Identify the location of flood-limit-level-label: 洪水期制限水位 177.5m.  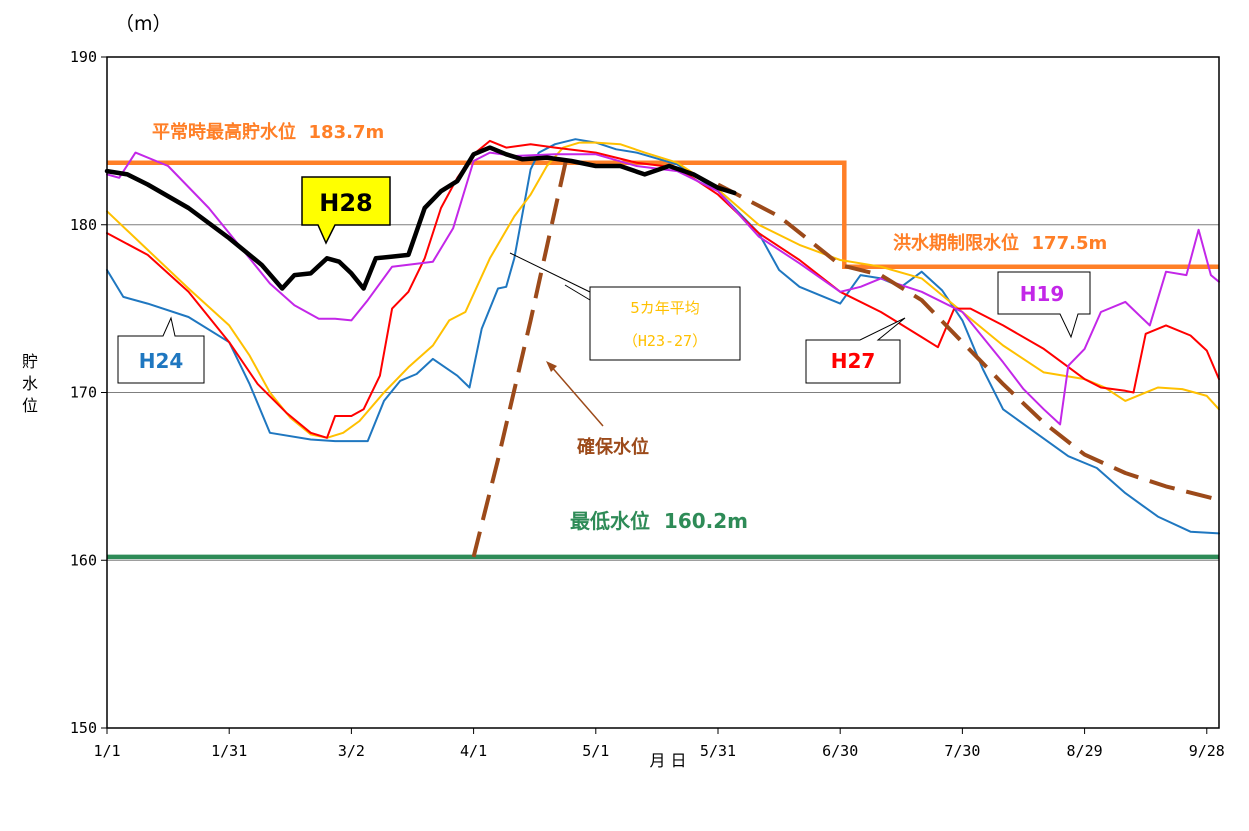
(1000, 243).